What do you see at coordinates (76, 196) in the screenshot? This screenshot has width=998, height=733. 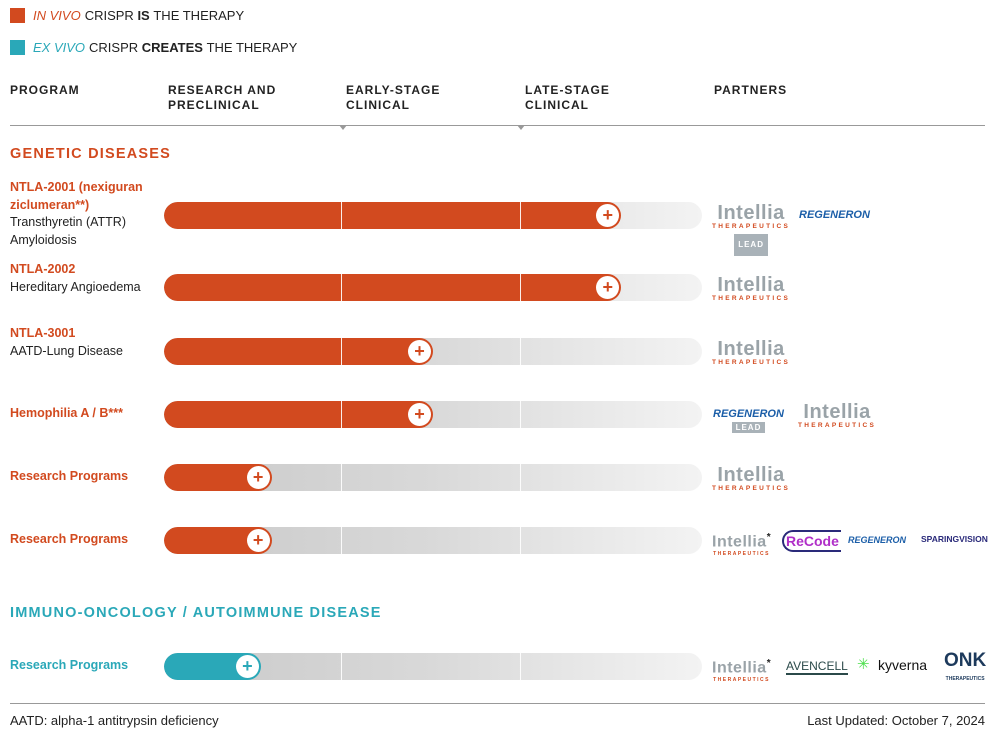 I see `program-name: NTLA-2001 (nexiguran ziclumeran**)` at bounding box center [76, 196].